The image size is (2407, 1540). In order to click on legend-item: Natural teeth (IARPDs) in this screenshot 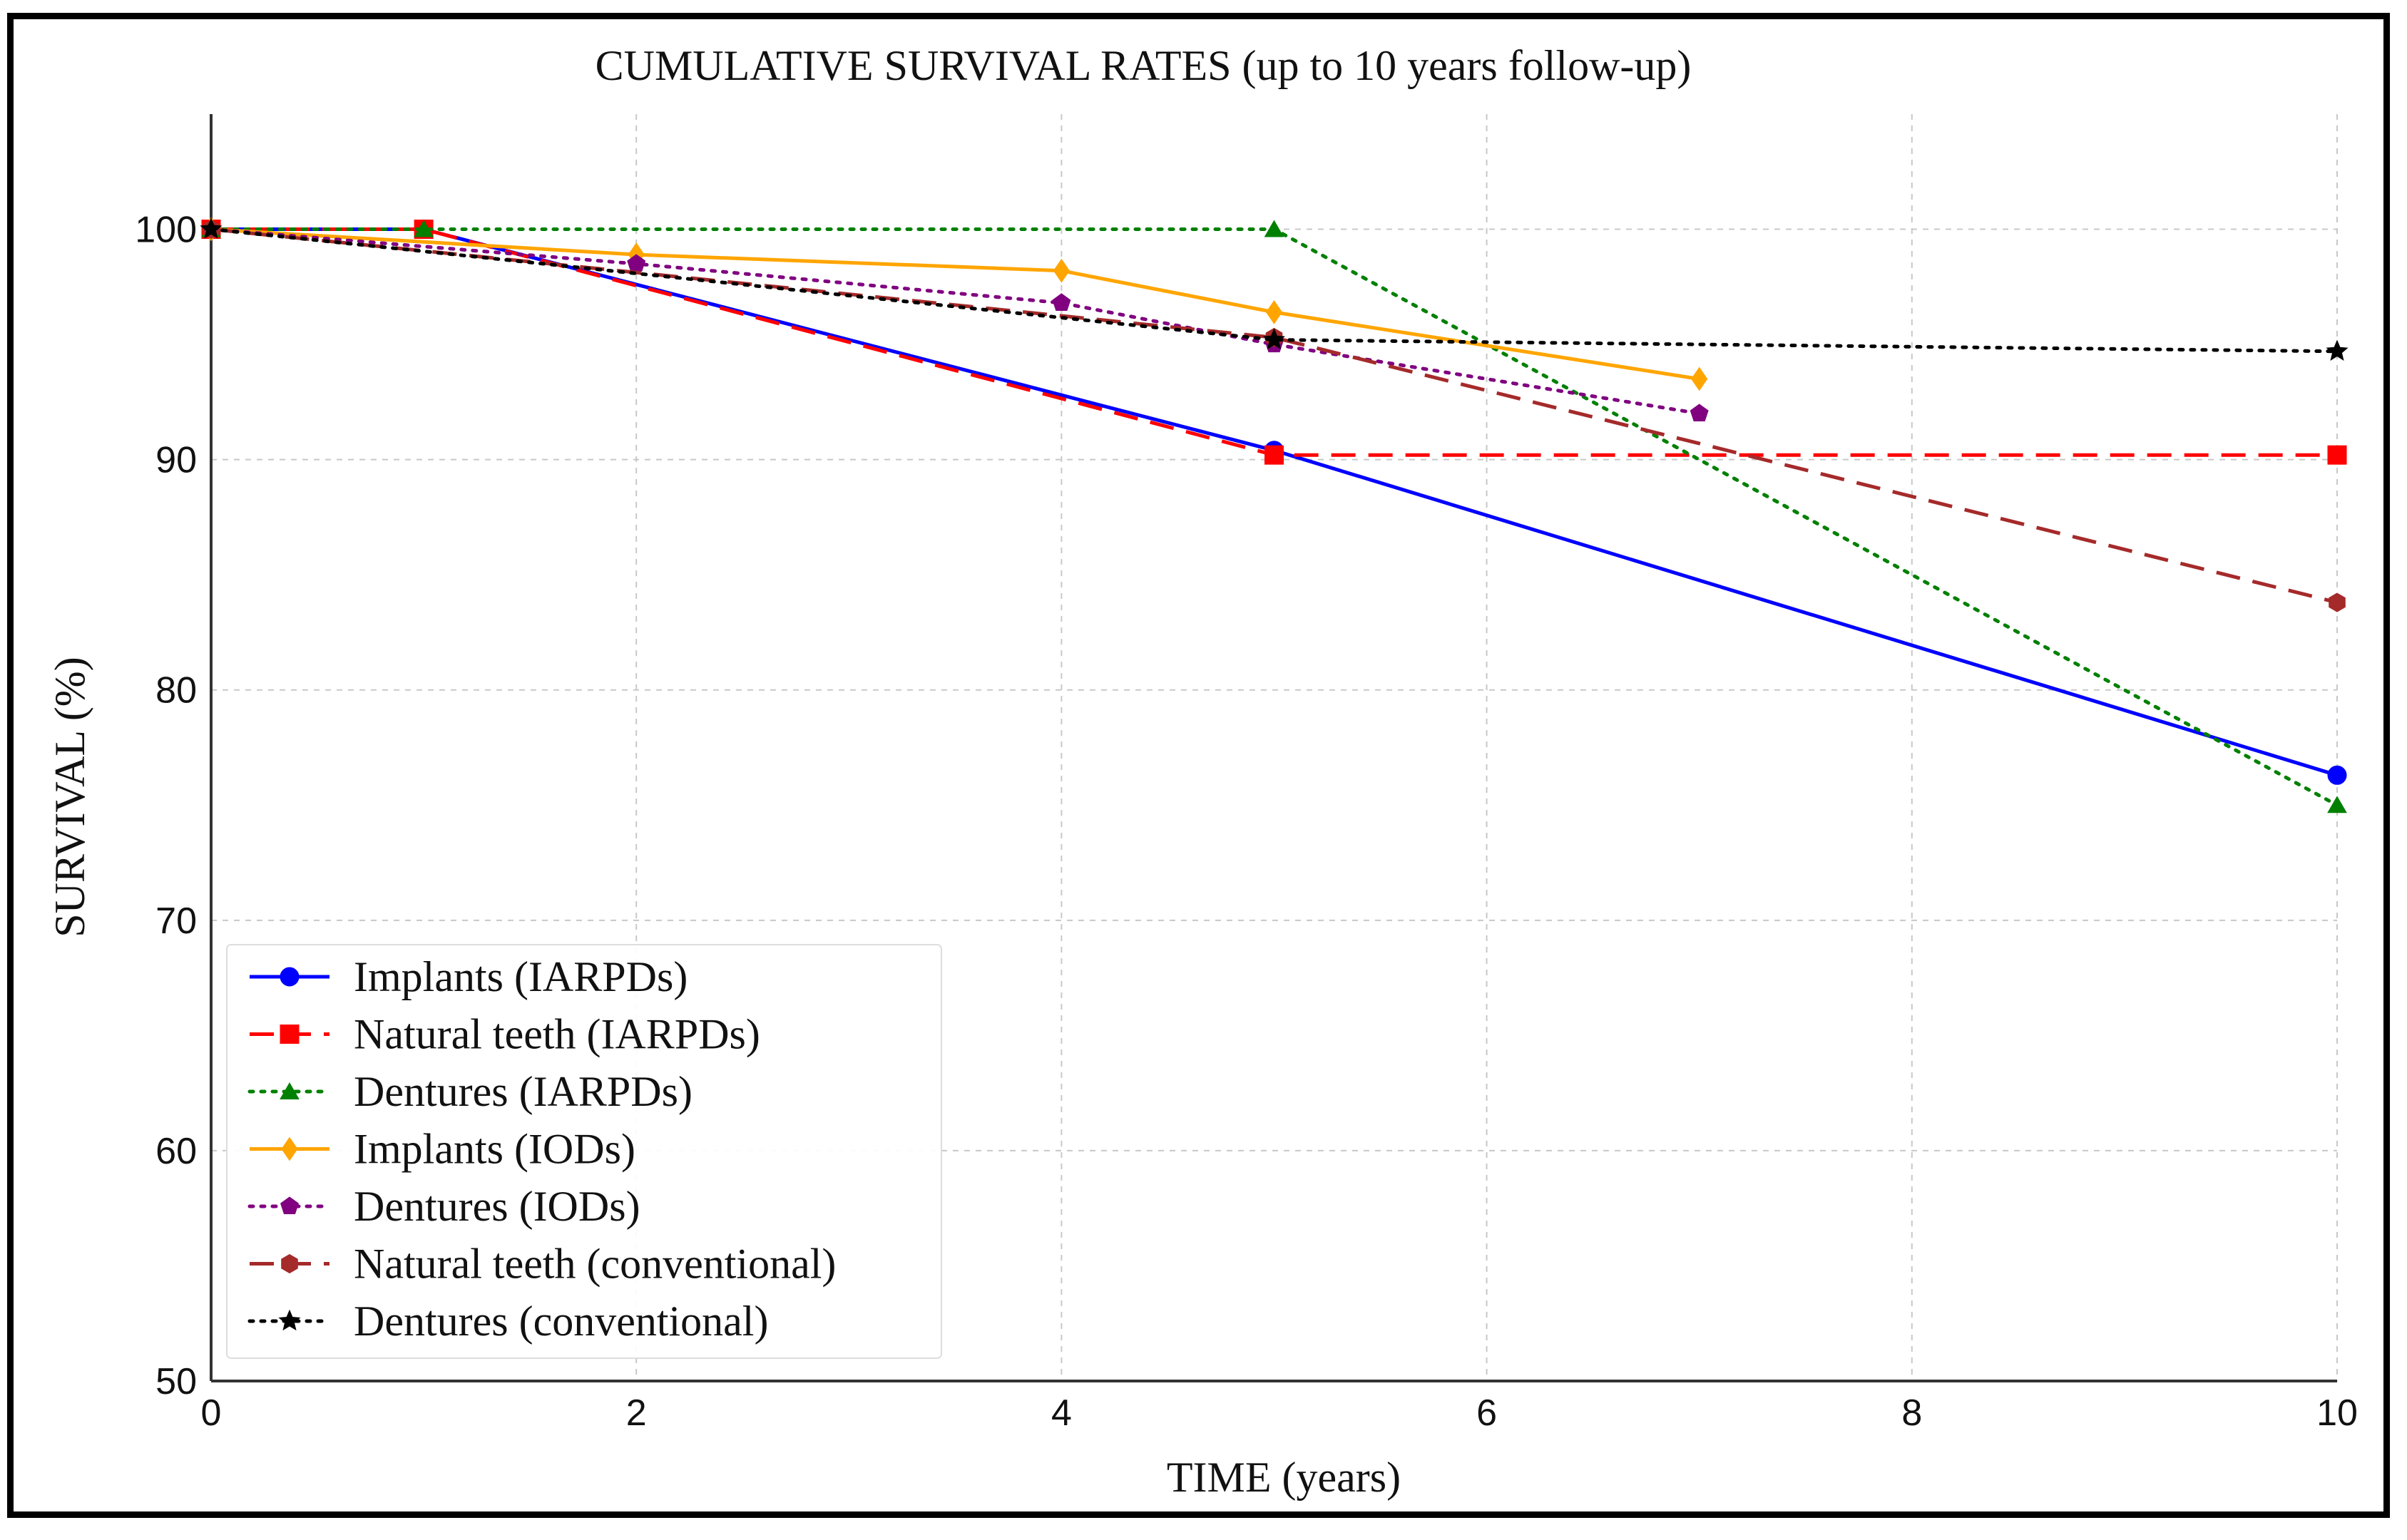, I will do `click(505, 1034)`.